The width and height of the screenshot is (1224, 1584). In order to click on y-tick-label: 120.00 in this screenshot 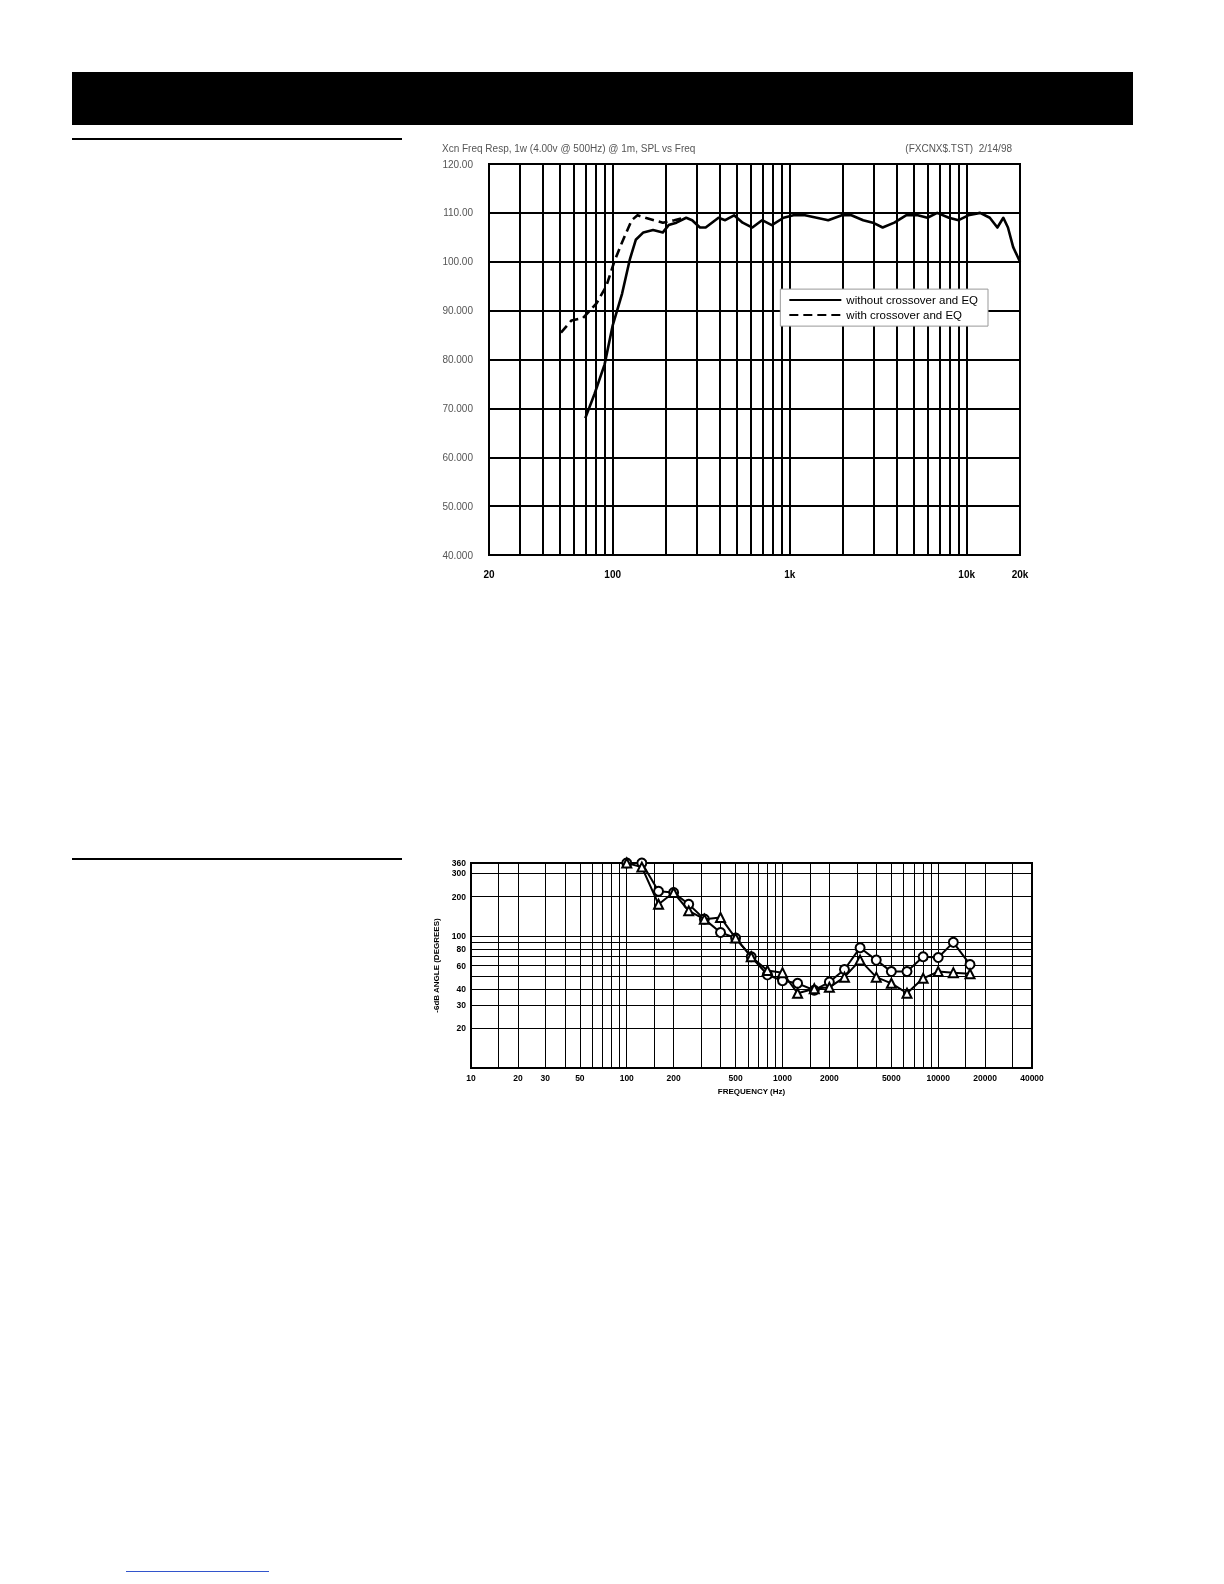, I will do `click(458, 164)`.